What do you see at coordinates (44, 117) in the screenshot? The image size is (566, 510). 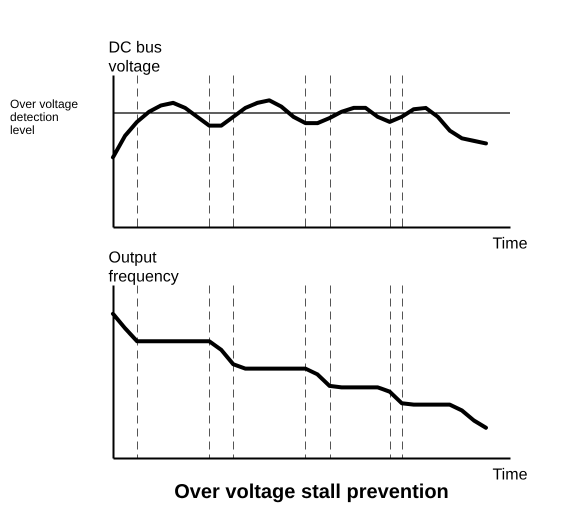 I see `ref-line-label: Over voltage detection level` at bounding box center [44, 117].